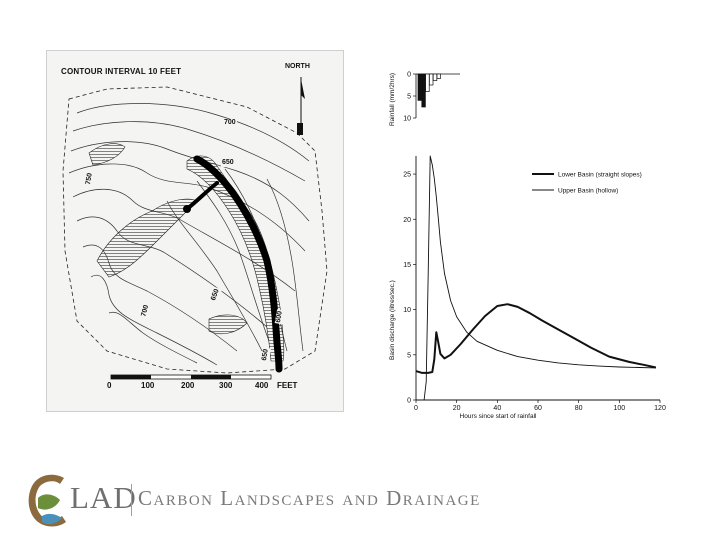 This screenshot has height=540, width=720. What do you see at coordinates (407, 310) in the screenshot?
I see `flow-y-tick-label: 10` at bounding box center [407, 310].